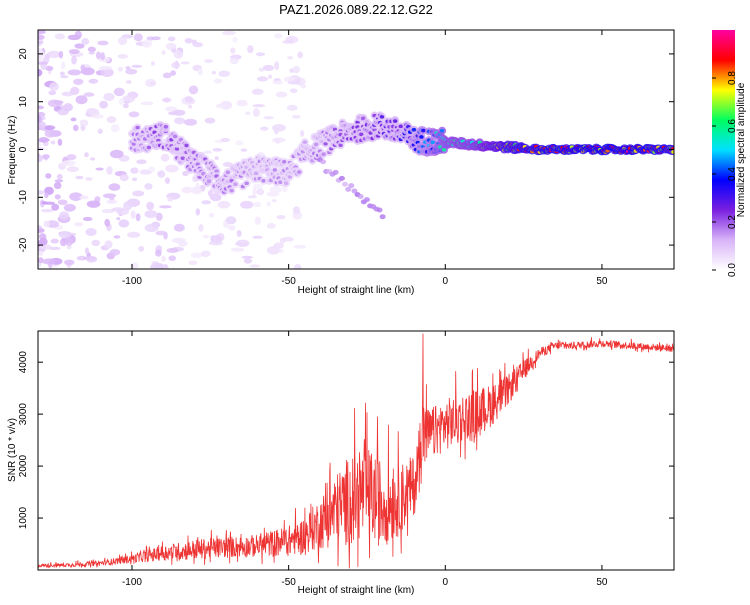  I want to click on spectrogram-ytick-label: 20, so click(23, 54).